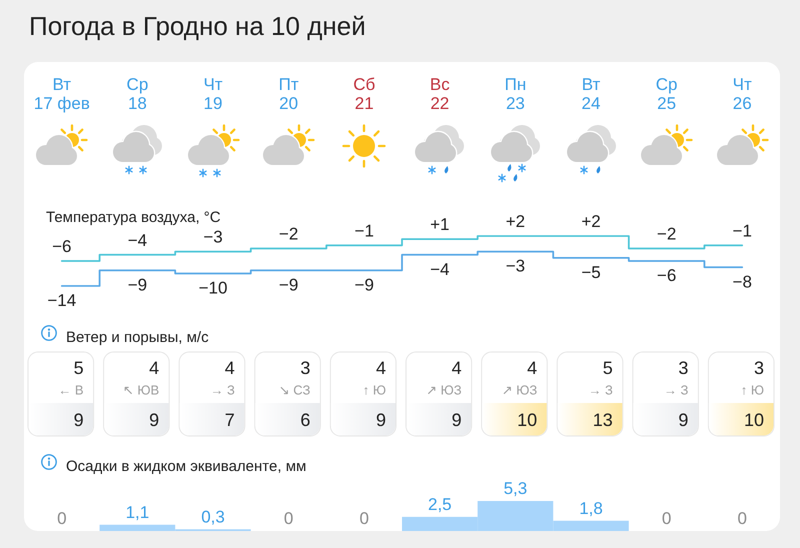  I want to click on chart-subtitle: Температура воздуха, °C, so click(133, 217).